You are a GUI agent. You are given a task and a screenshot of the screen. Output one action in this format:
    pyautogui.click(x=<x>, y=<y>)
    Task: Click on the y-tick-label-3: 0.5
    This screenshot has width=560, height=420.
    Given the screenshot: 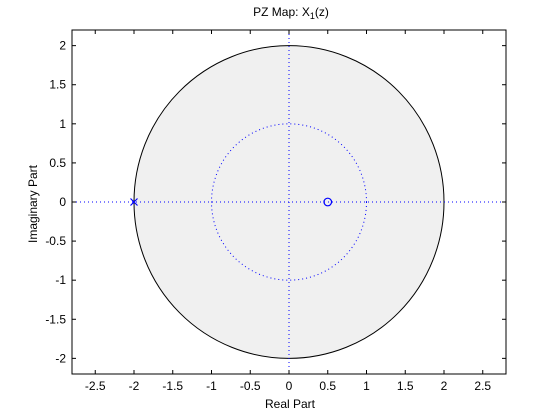 What is the action you would take?
    pyautogui.click(x=57, y=163)
    